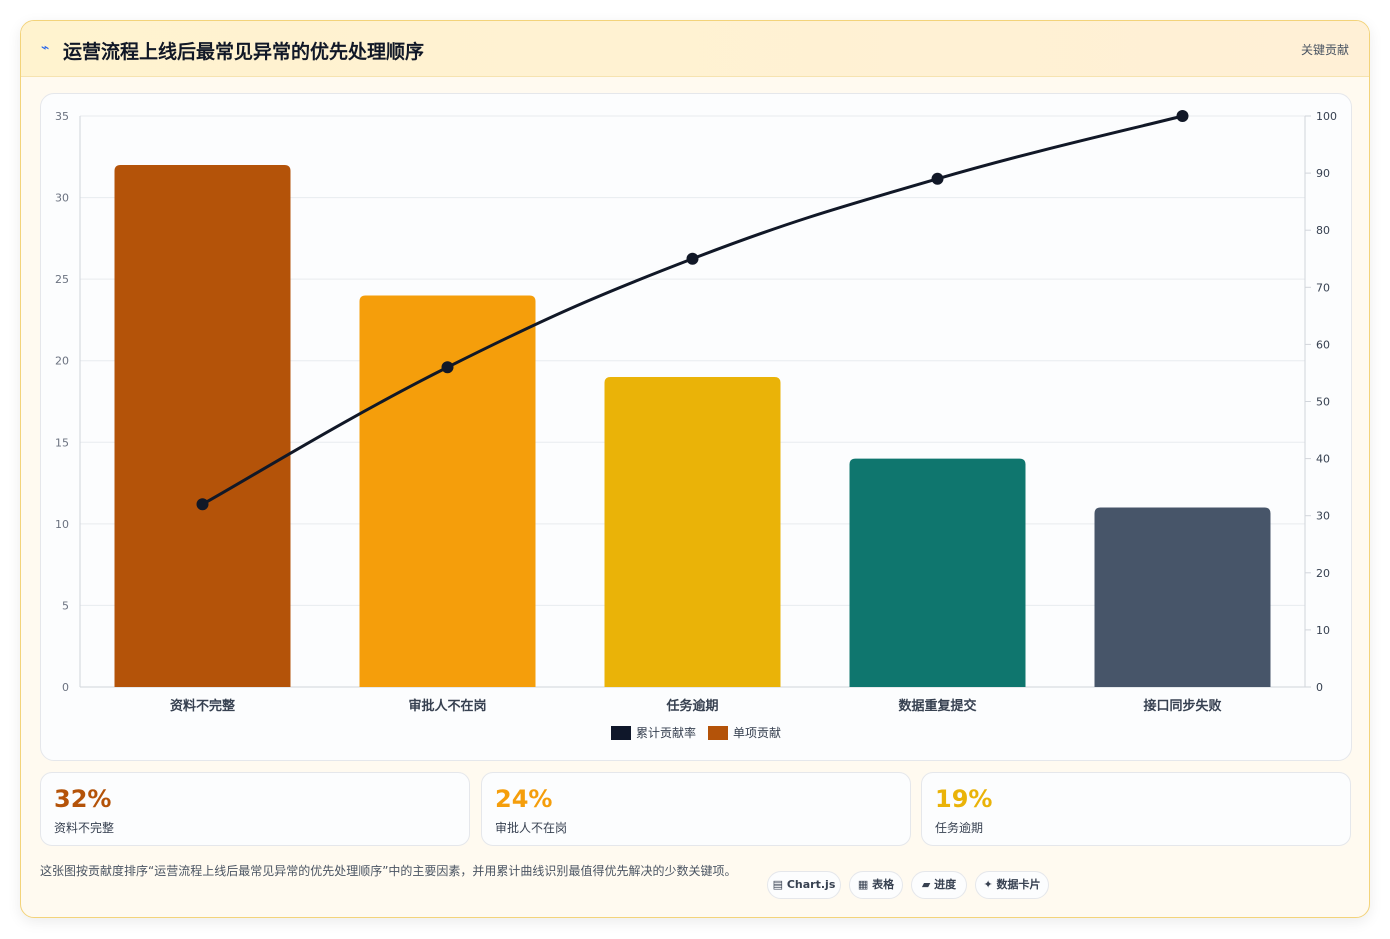 The width and height of the screenshot is (1390, 939). Describe the element at coordinates (1136, 809) in the screenshot. I see `stat-card-3: 19% 任务逾期` at that location.